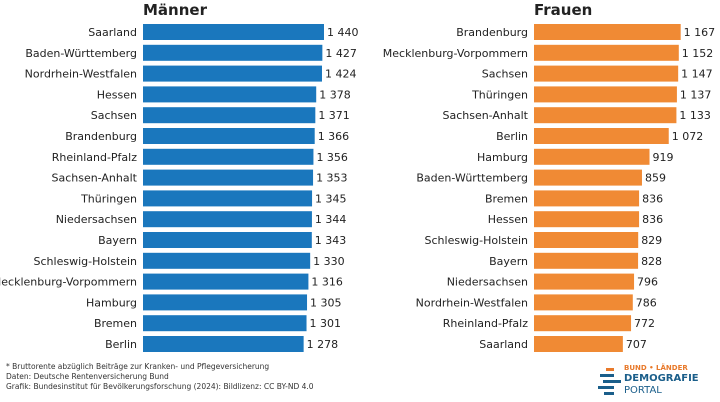 The height and width of the screenshot is (402, 720). I want to click on right-category-label: Saarland, so click(503, 344).